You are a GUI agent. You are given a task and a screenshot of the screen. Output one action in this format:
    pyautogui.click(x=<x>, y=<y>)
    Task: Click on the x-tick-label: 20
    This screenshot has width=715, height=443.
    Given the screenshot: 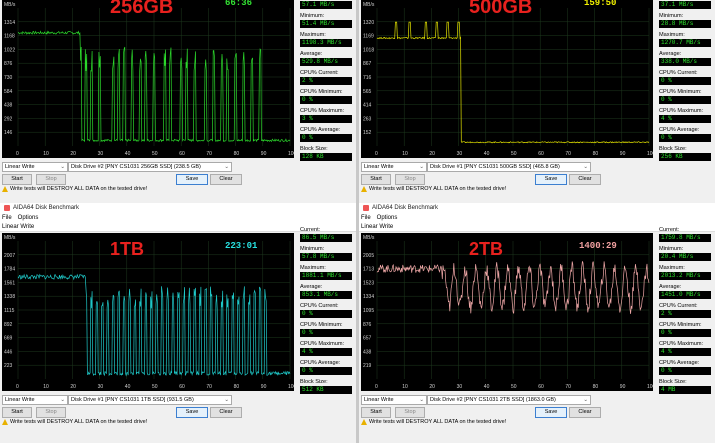 What is the action you would take?
    pyautogui.click(x=73, y=387)
    